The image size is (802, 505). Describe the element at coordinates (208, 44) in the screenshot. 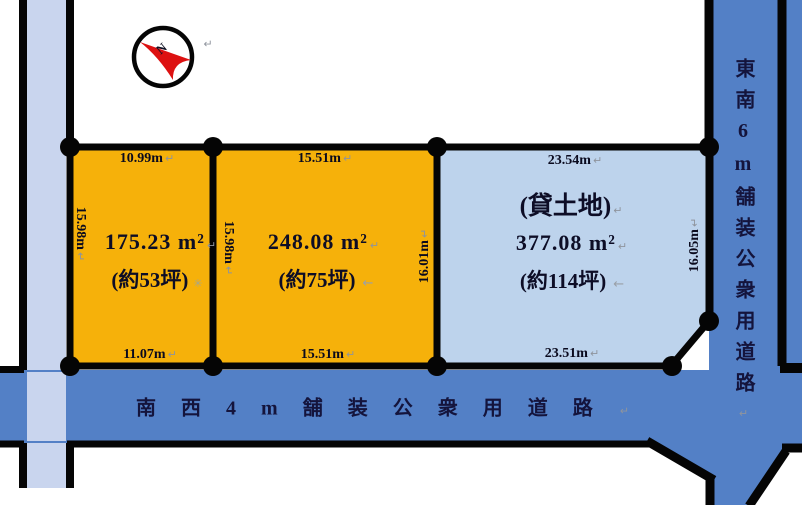

I see `compass-return-mark: ↵` at that location.